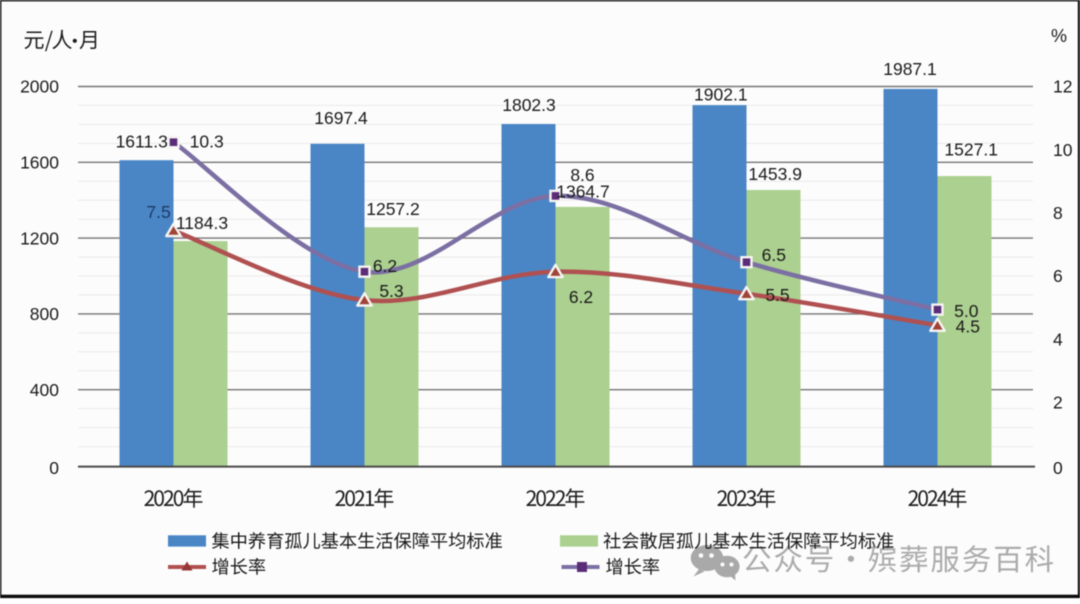  Describe the element at coordinates (1062, 87) in the screenshot. I see `svg-text: 12` at that location.